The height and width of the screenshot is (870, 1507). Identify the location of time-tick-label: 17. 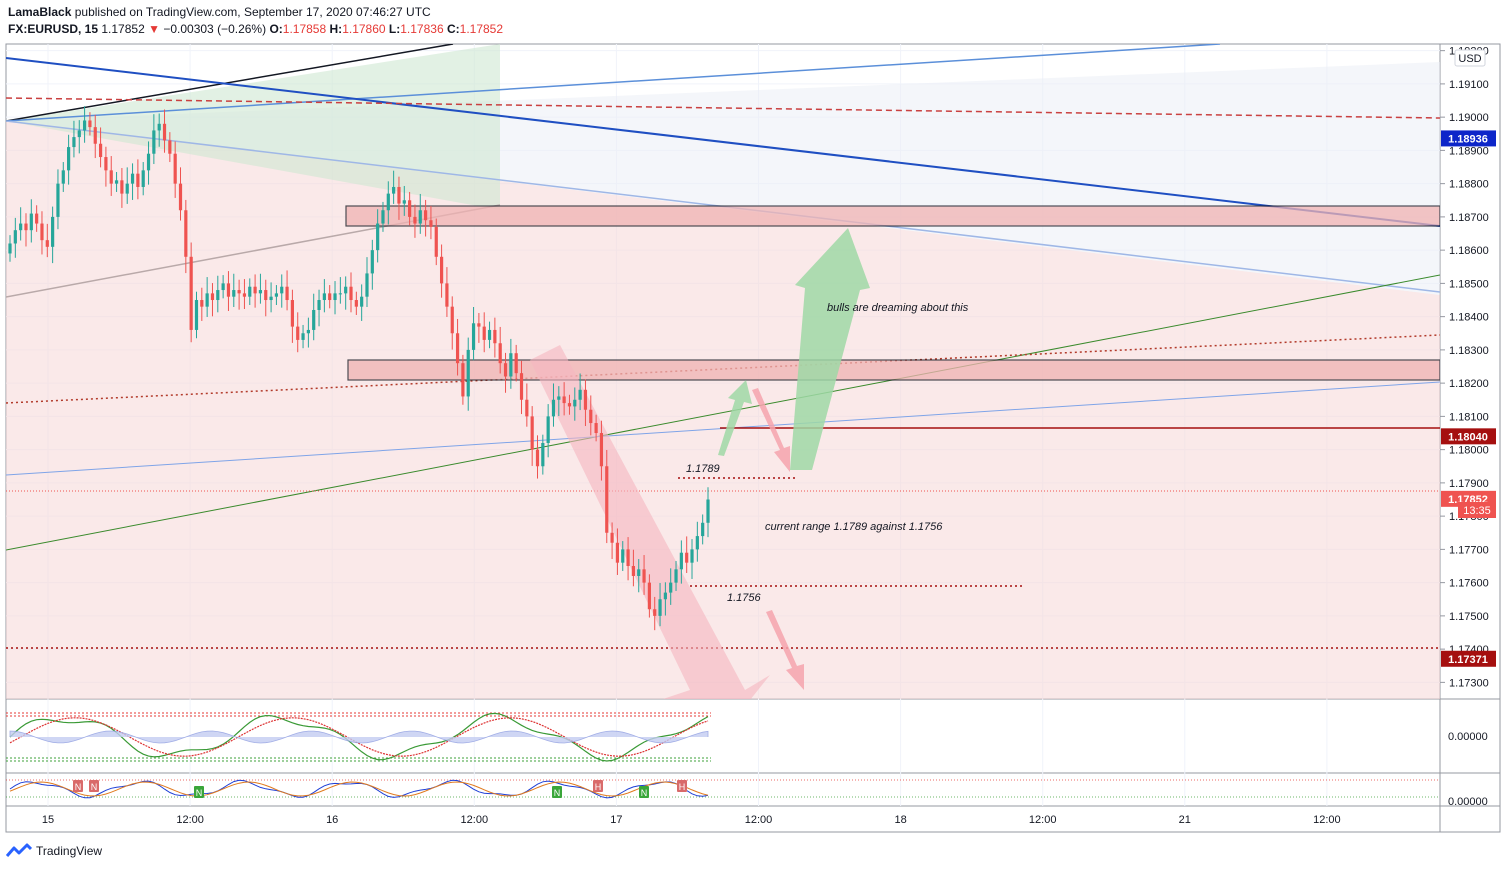
(616, 820).